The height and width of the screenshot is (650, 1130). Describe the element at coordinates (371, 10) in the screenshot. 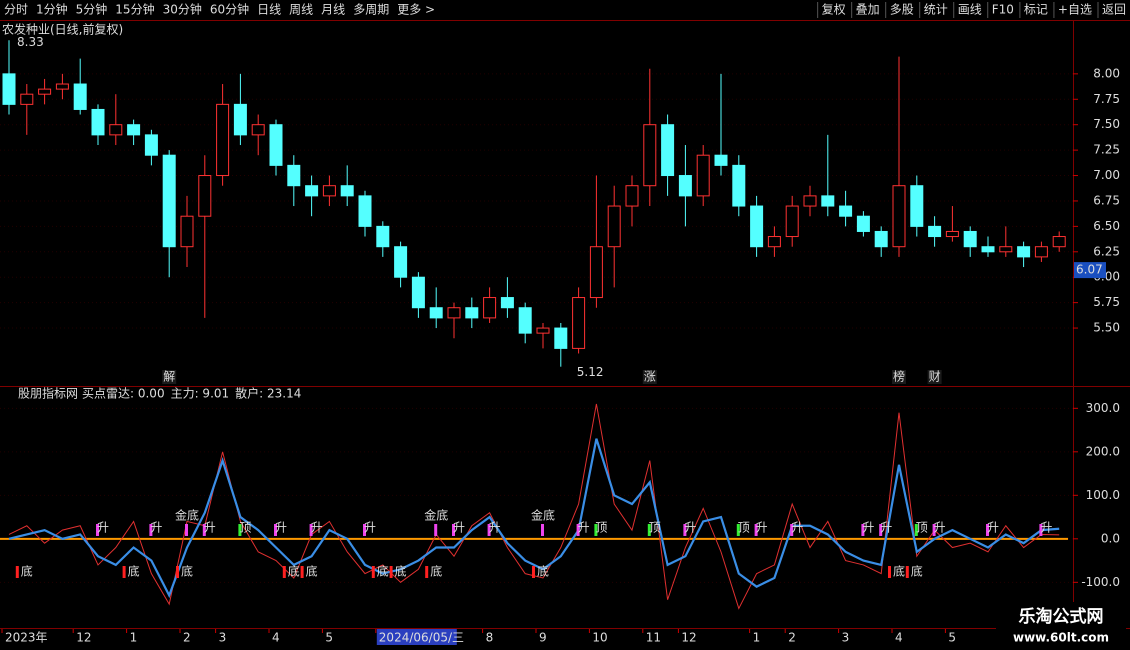

I see `period-tab: 多周期` at that location.